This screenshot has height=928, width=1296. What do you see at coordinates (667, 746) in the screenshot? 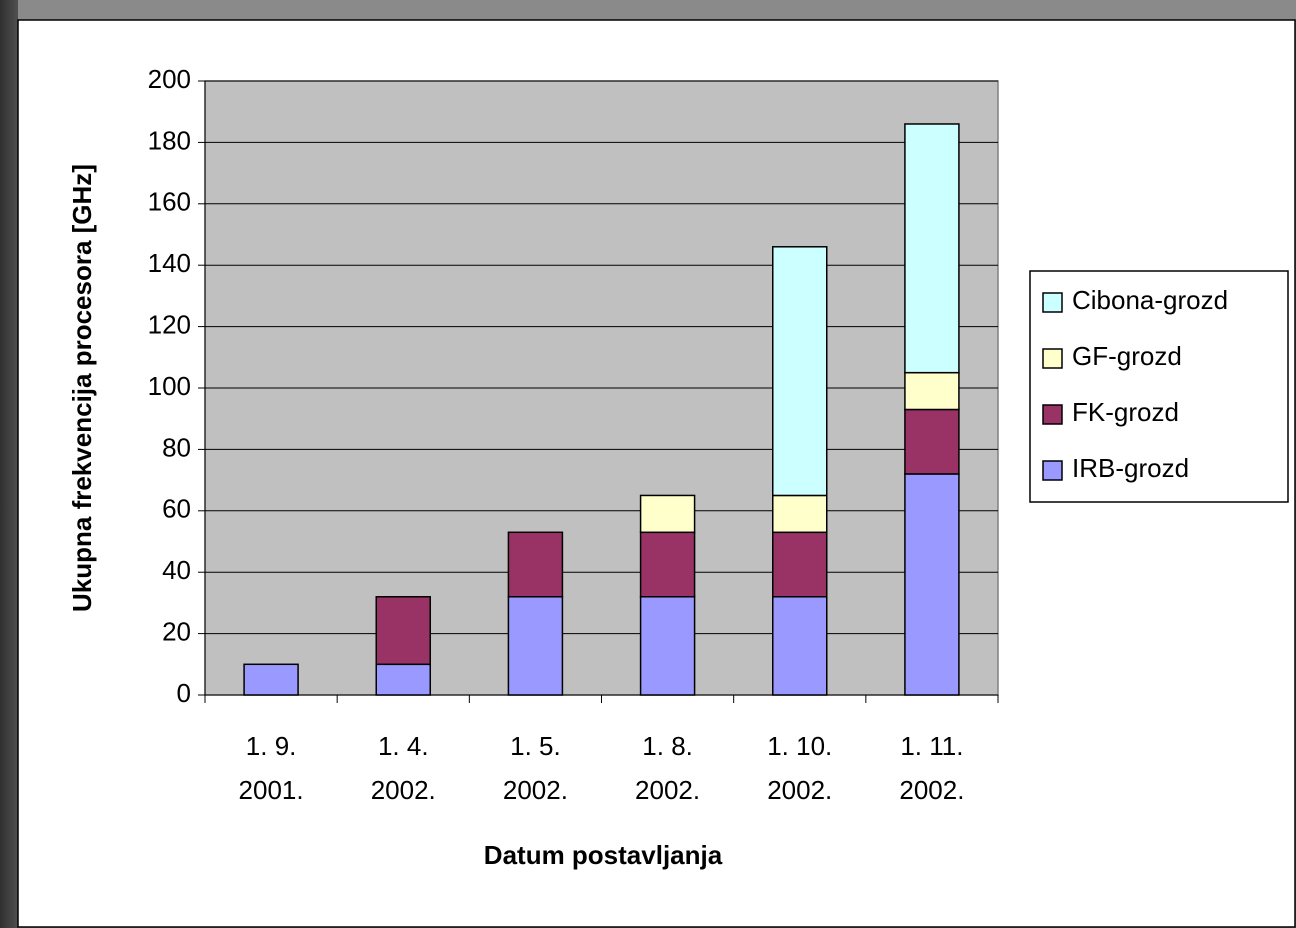
I see `x-tick-label: 1. 8.` at bounding box center [667, 746].